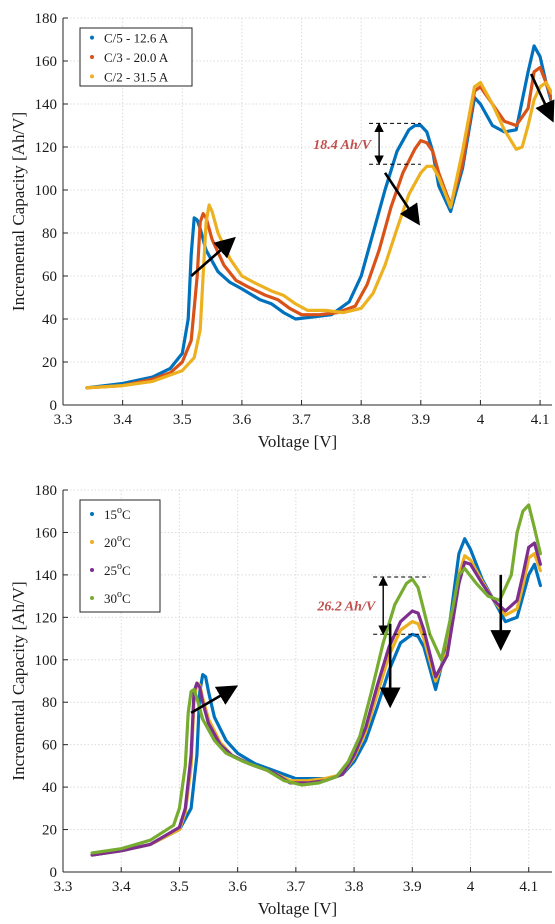 This screenshot has width=555, height=924. I want to click on annotation-label: 26.2 Ah/V, so click(346, 607).